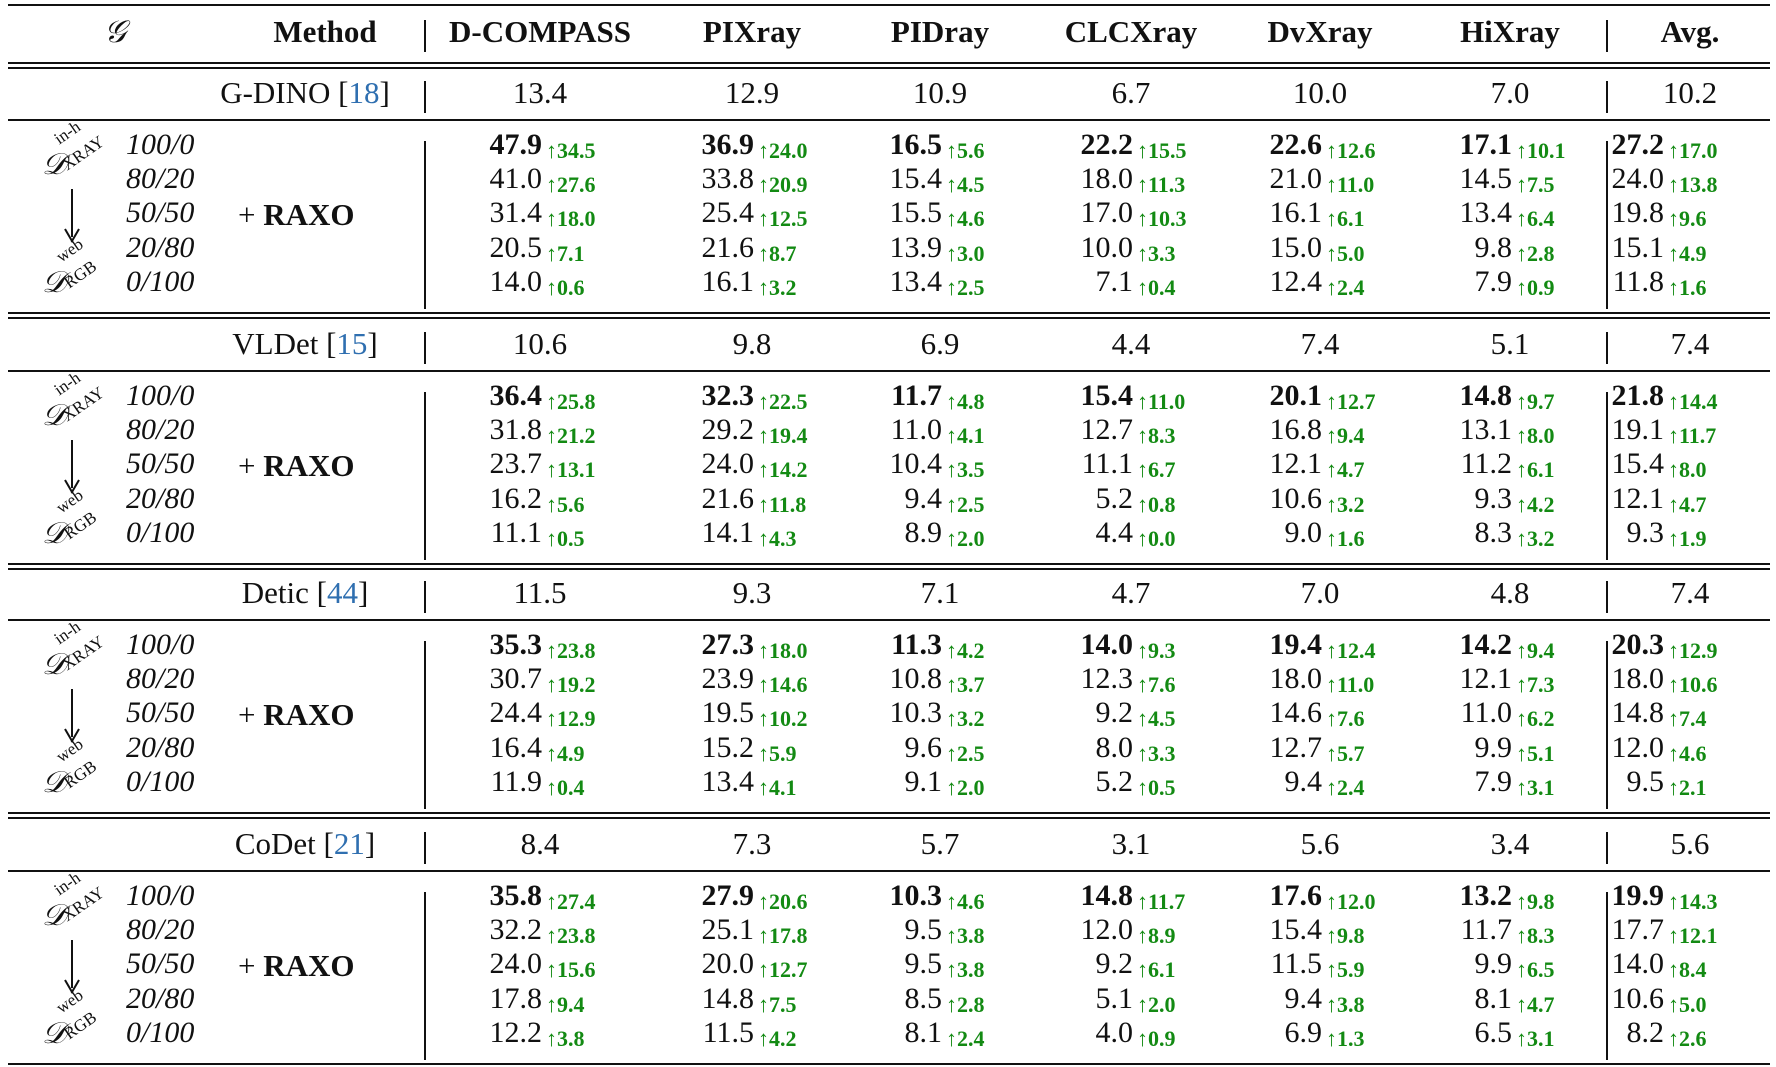 The width and height of the screenshot is (1776, 1067). What do you see at coordinates (1296, 179) in the screenshot?
I see `score-value: 21.0` at bounding box center [1296, 179].